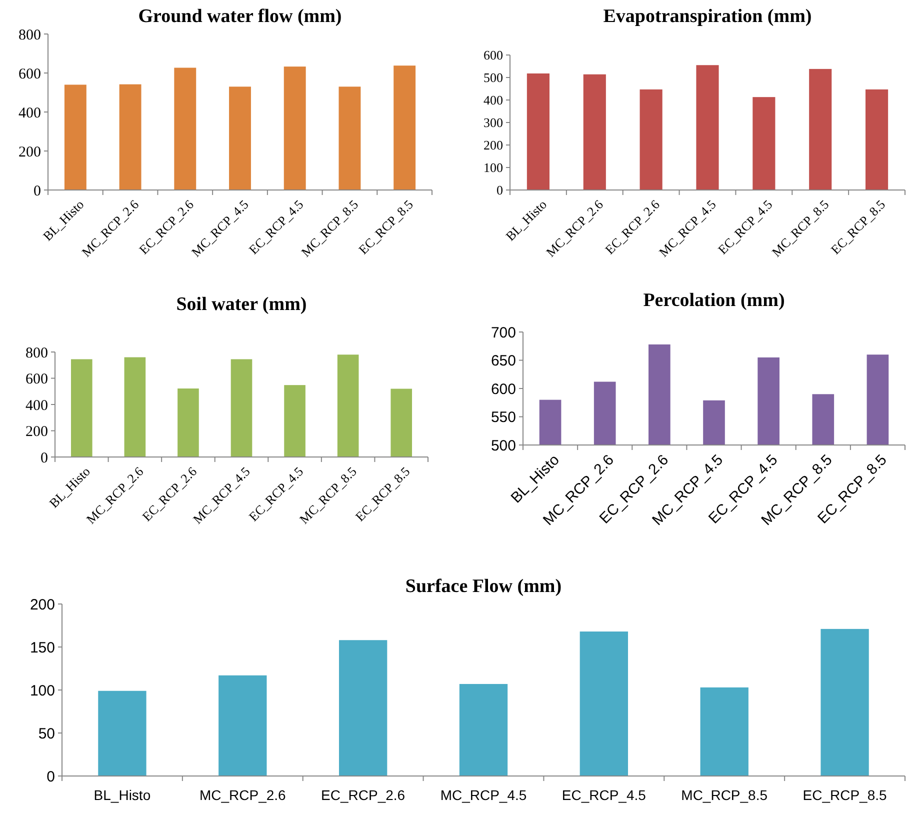  What do you see at coordinates (122, 795) in the screenshot?
I see `x-tick-label: BL_Histo` at bounding box center [122, 795].